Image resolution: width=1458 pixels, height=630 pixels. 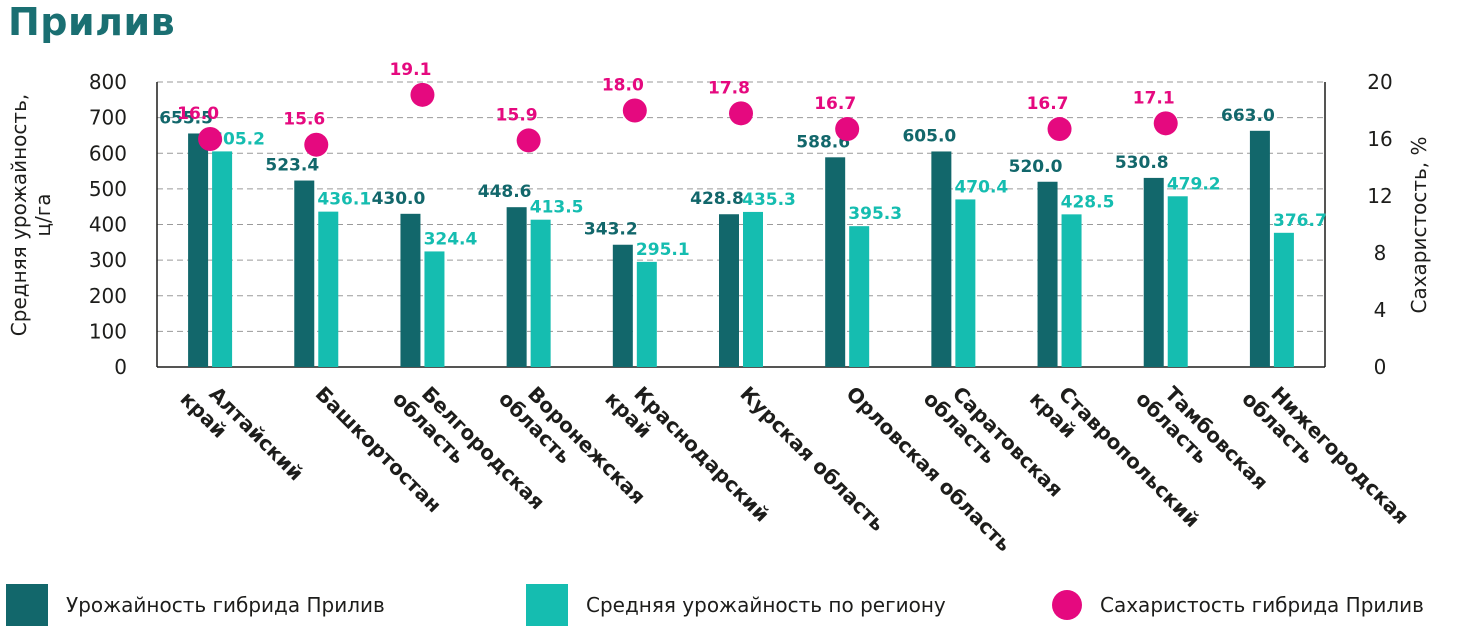 I want to click on category-label: Алтайскийкрай, so click(x=242, y=436).